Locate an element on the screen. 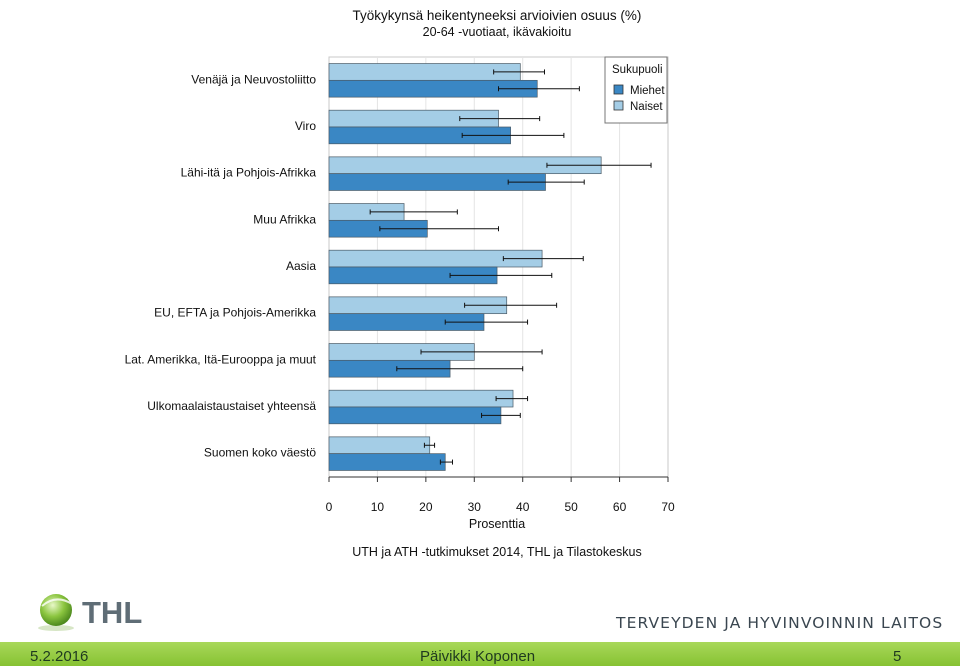  x-tick-label: 30 is located at coordinates (475, 507).